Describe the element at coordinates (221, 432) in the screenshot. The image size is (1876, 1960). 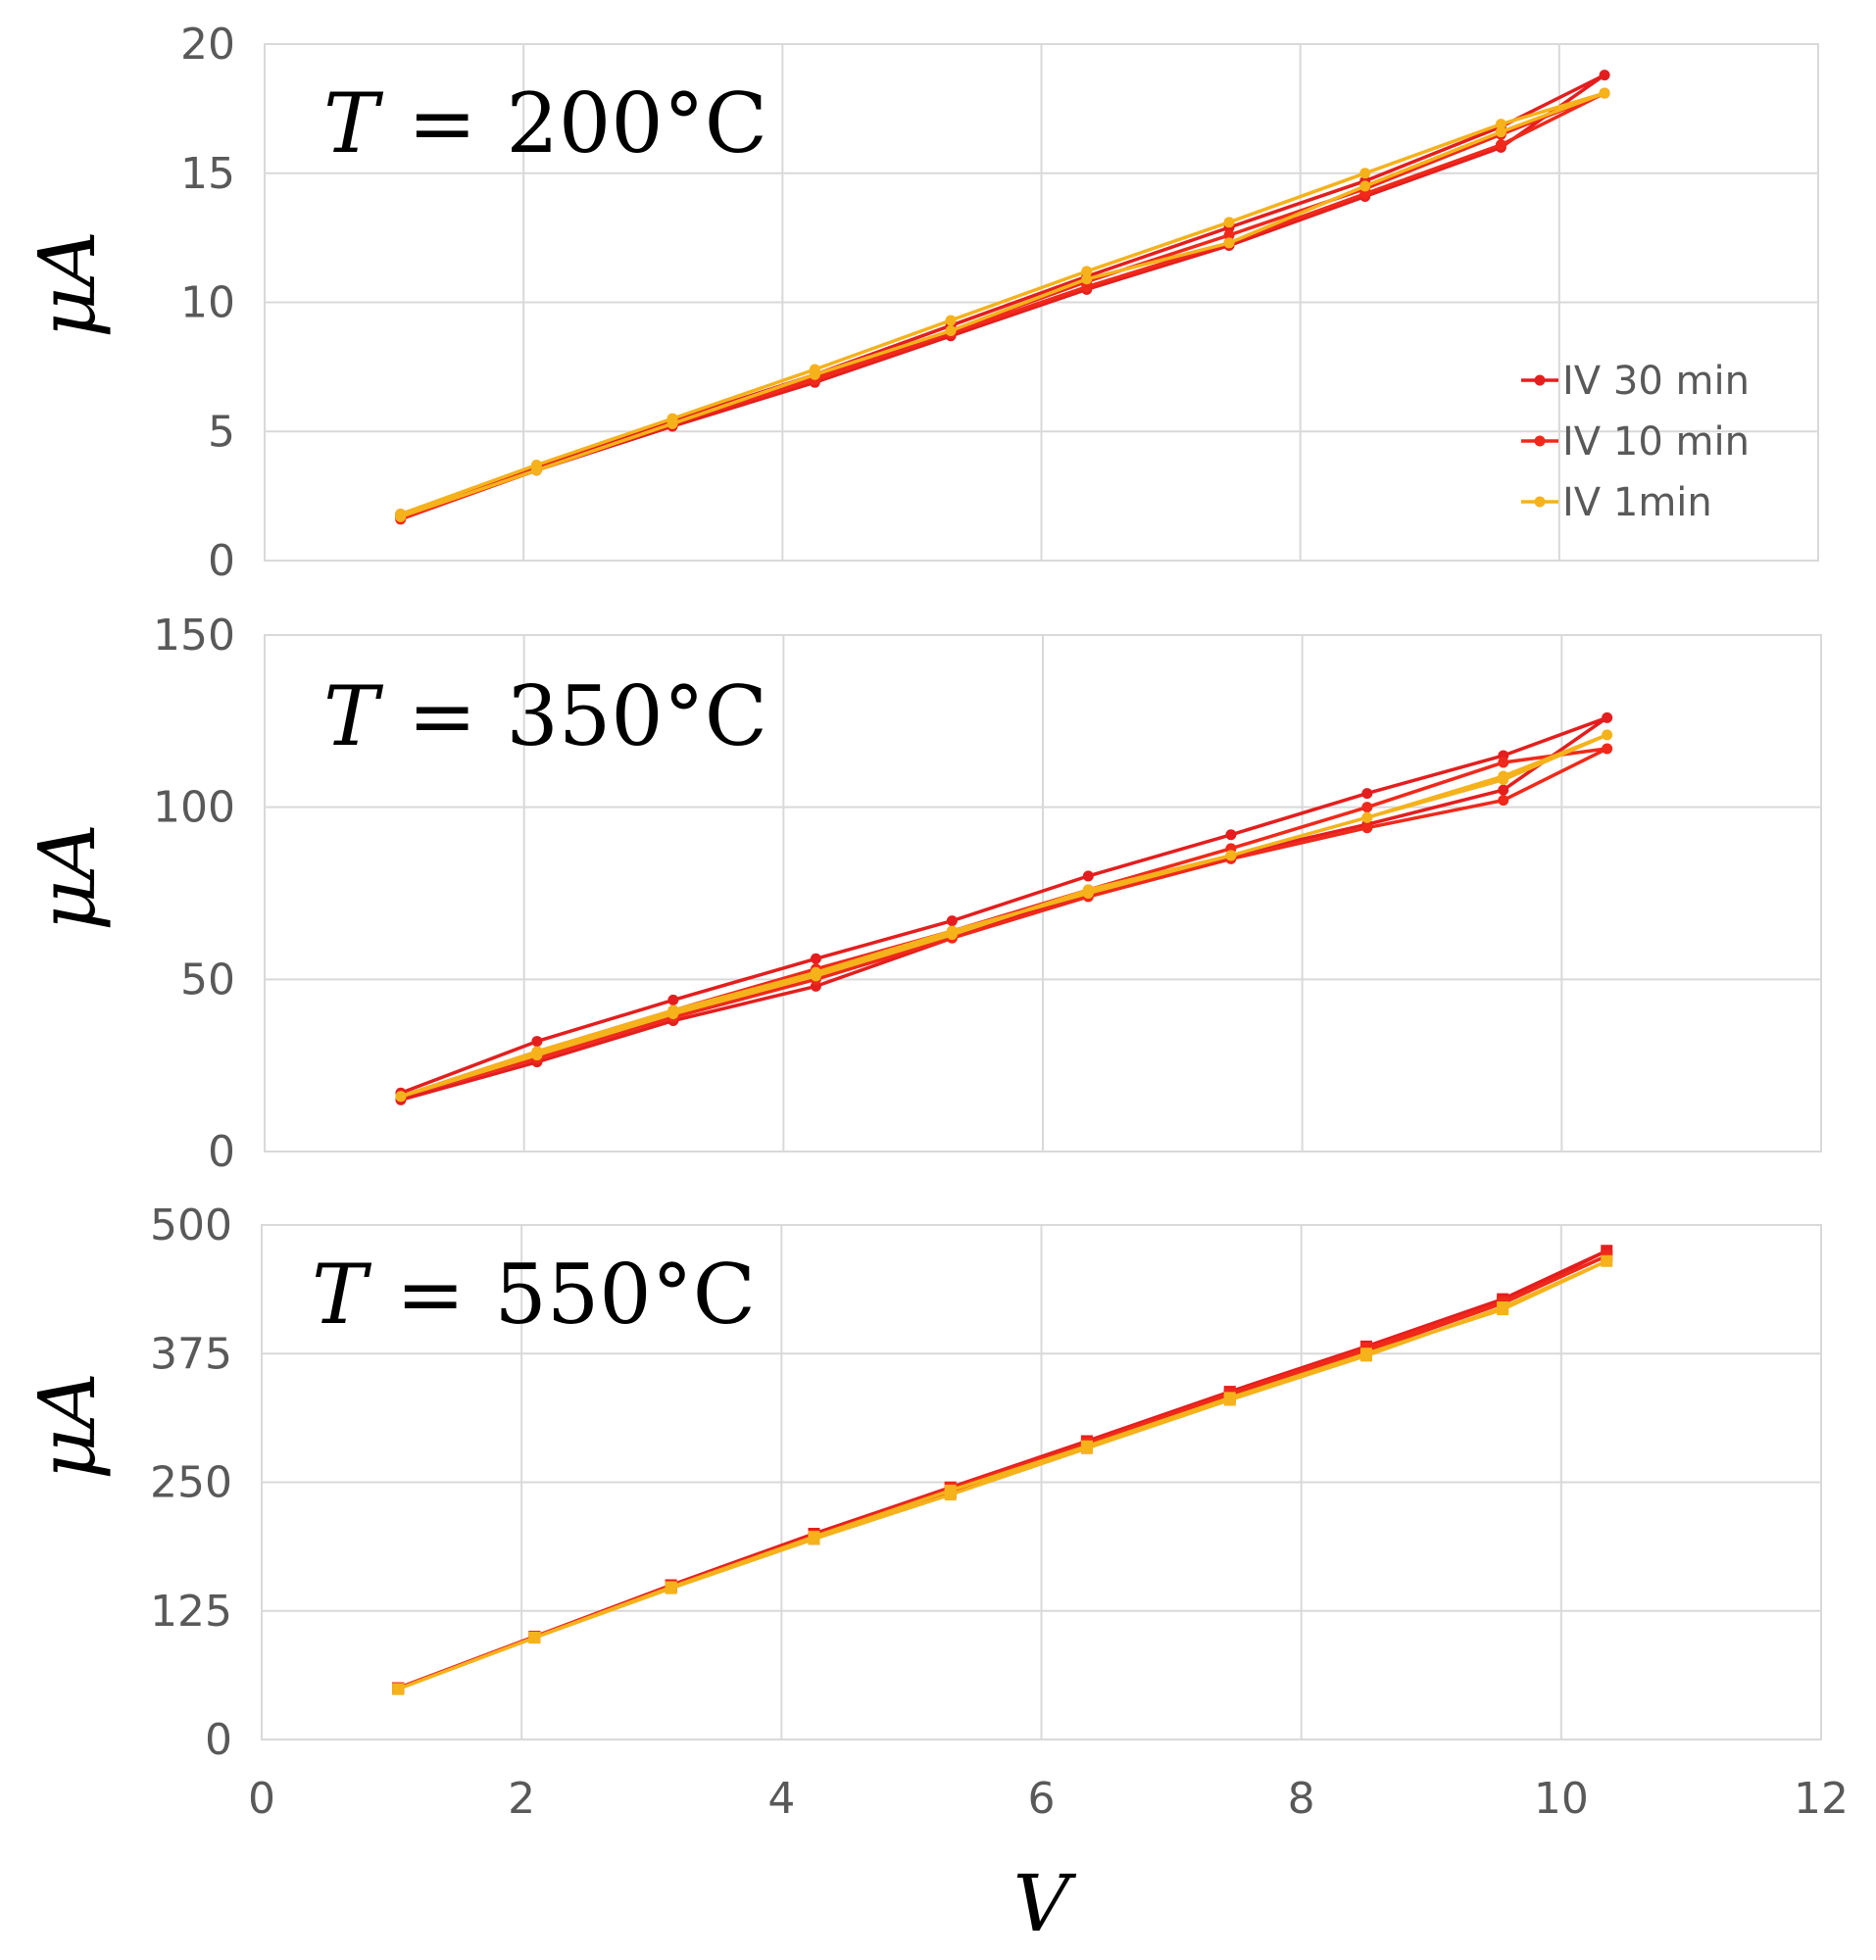
I see `y-tick-label: 5` at that location.